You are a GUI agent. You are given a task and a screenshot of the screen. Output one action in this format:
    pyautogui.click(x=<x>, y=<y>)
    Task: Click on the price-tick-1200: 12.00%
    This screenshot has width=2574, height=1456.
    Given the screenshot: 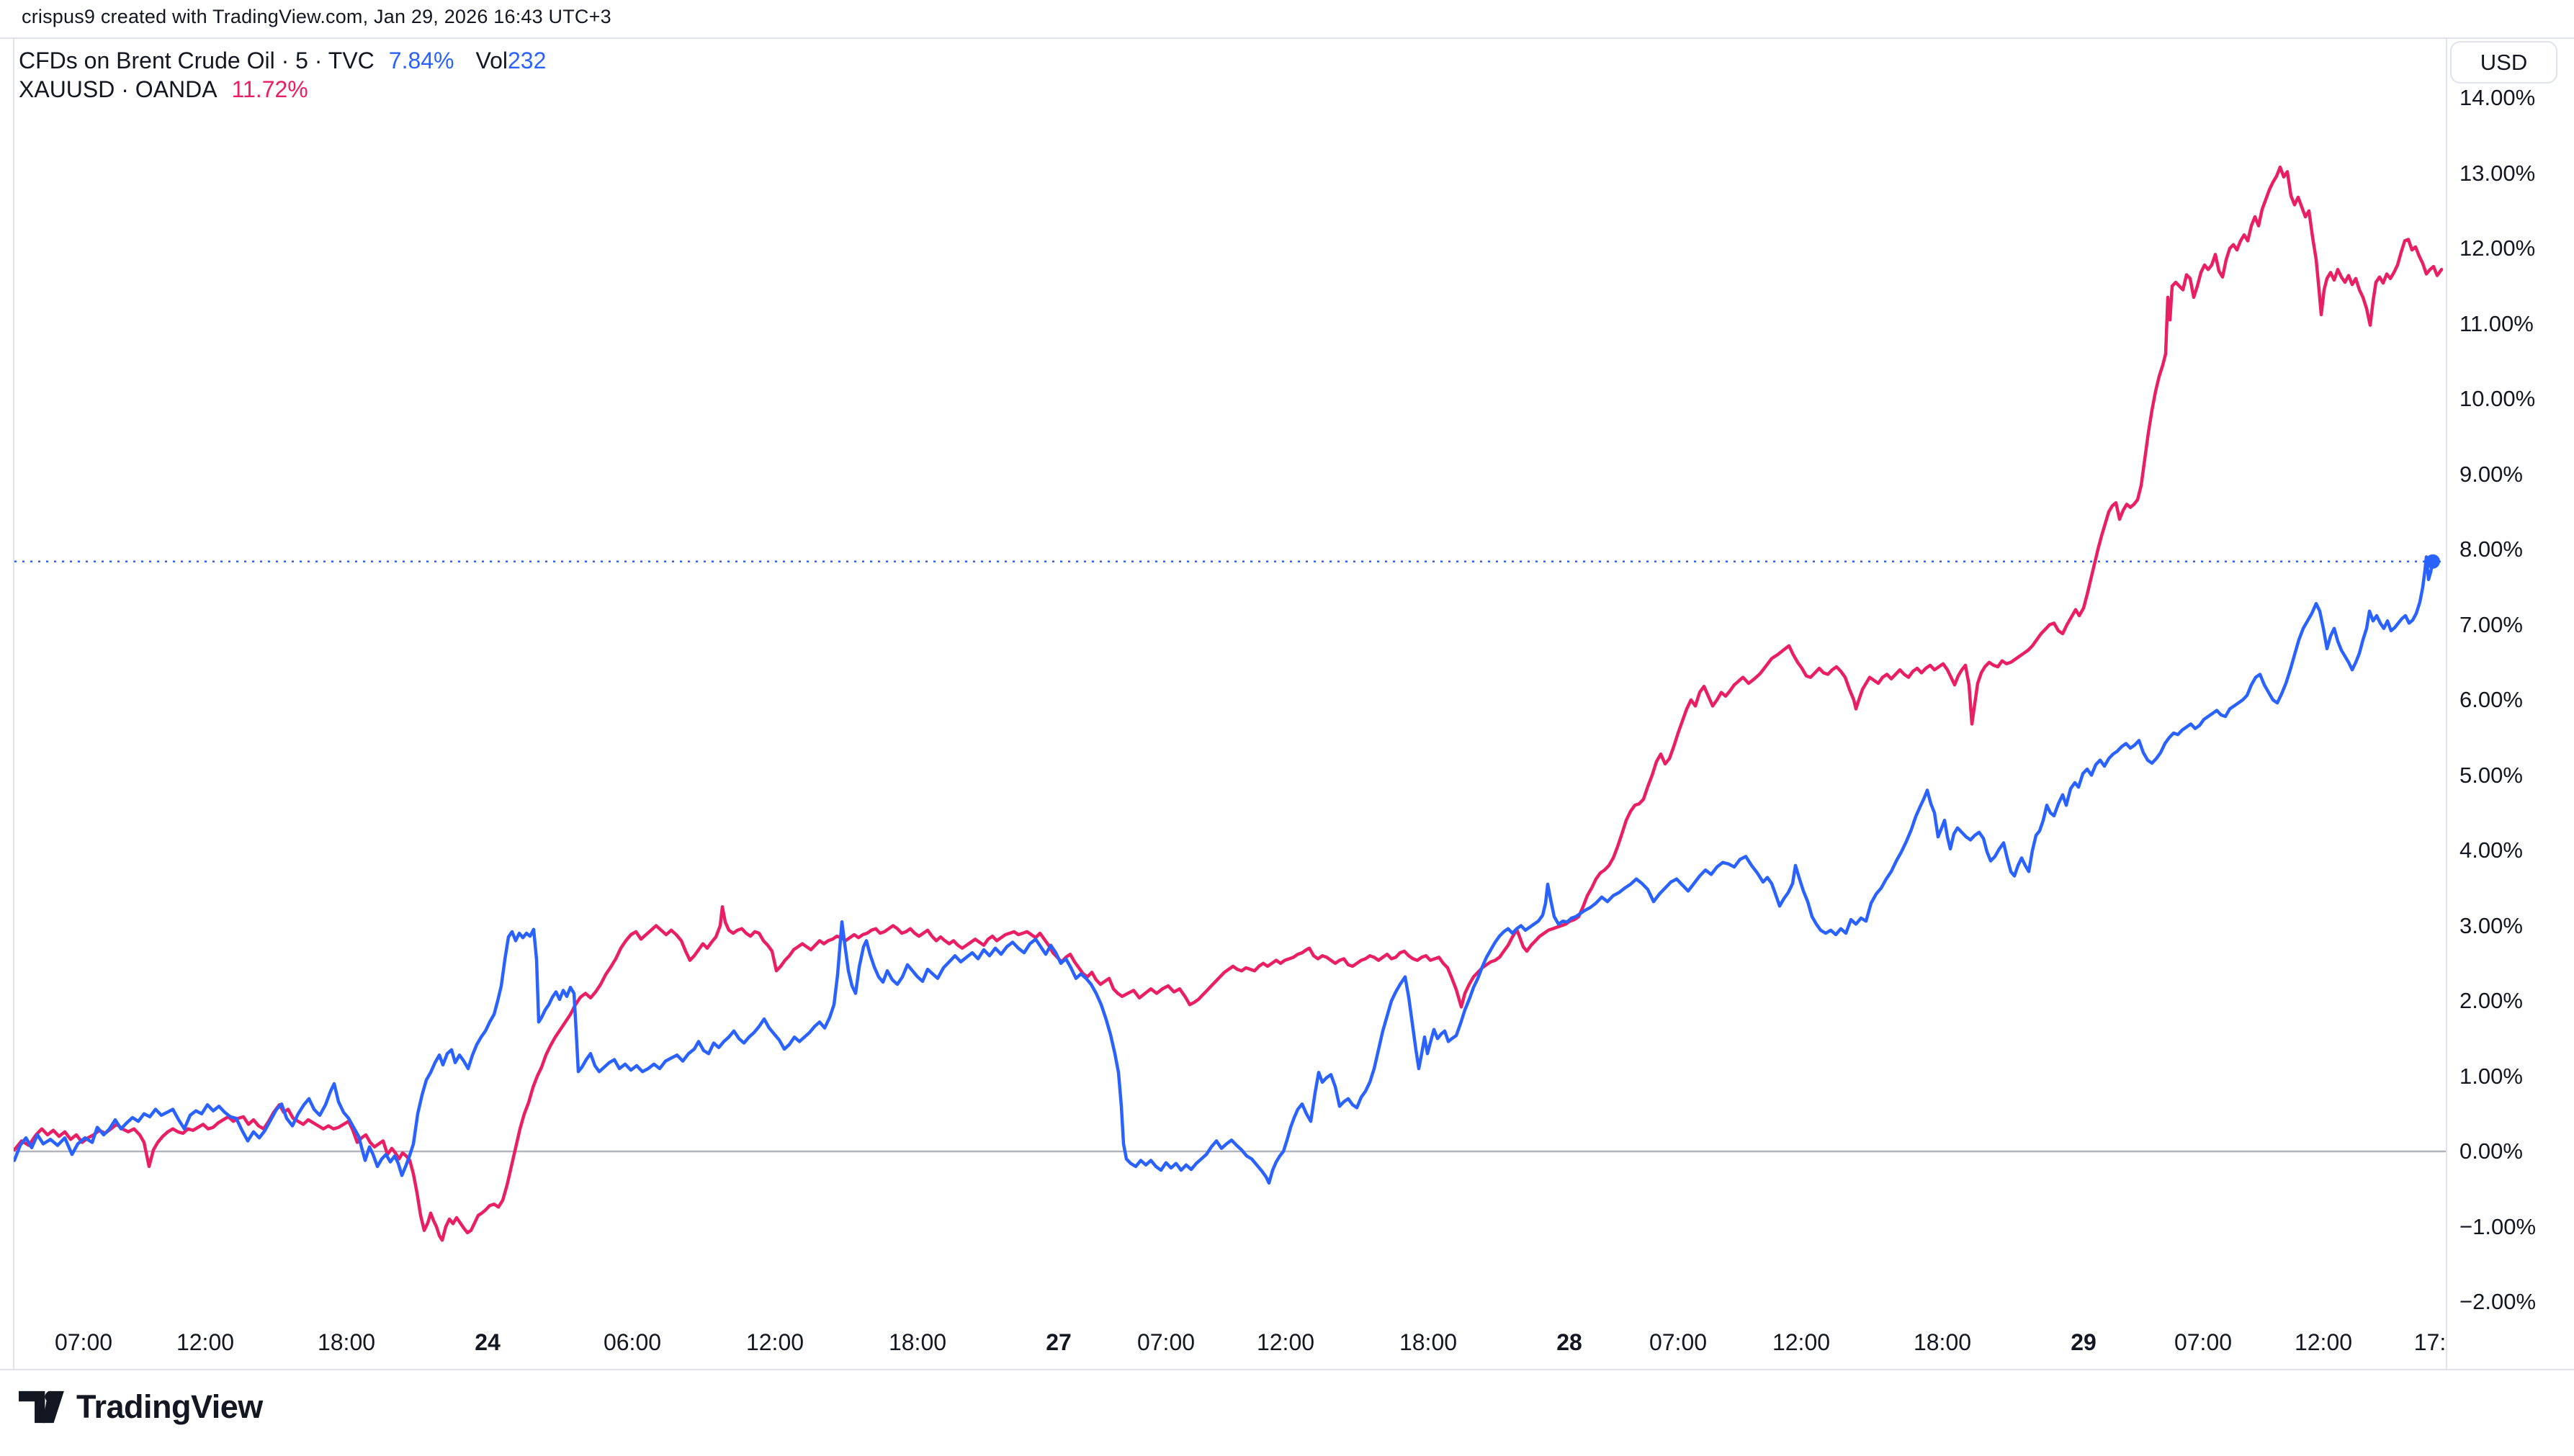 What is the action you would take?
    pyautogui.click(x=2498, y=248)
    